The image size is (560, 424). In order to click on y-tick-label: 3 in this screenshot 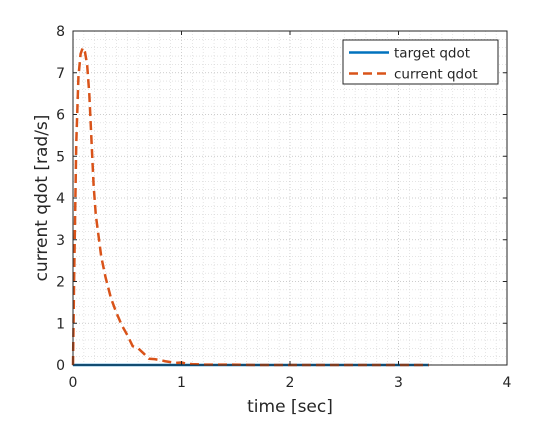, I will do `click(60, 241)`.